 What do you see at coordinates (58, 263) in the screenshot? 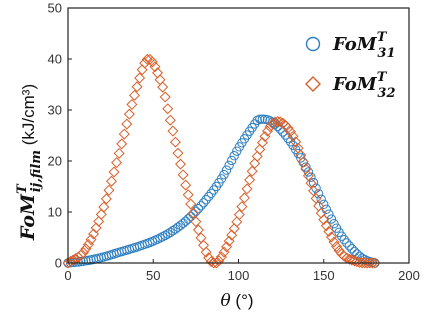
I see `y-tick-label: 0` at bounding box center [58, 263].